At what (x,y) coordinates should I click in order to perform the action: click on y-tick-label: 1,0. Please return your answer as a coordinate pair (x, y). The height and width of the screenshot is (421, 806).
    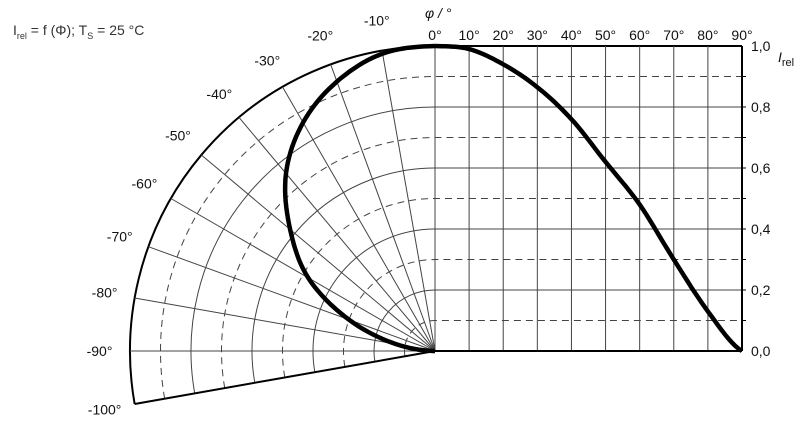
    Looking at the image, I should click on (761, 46).